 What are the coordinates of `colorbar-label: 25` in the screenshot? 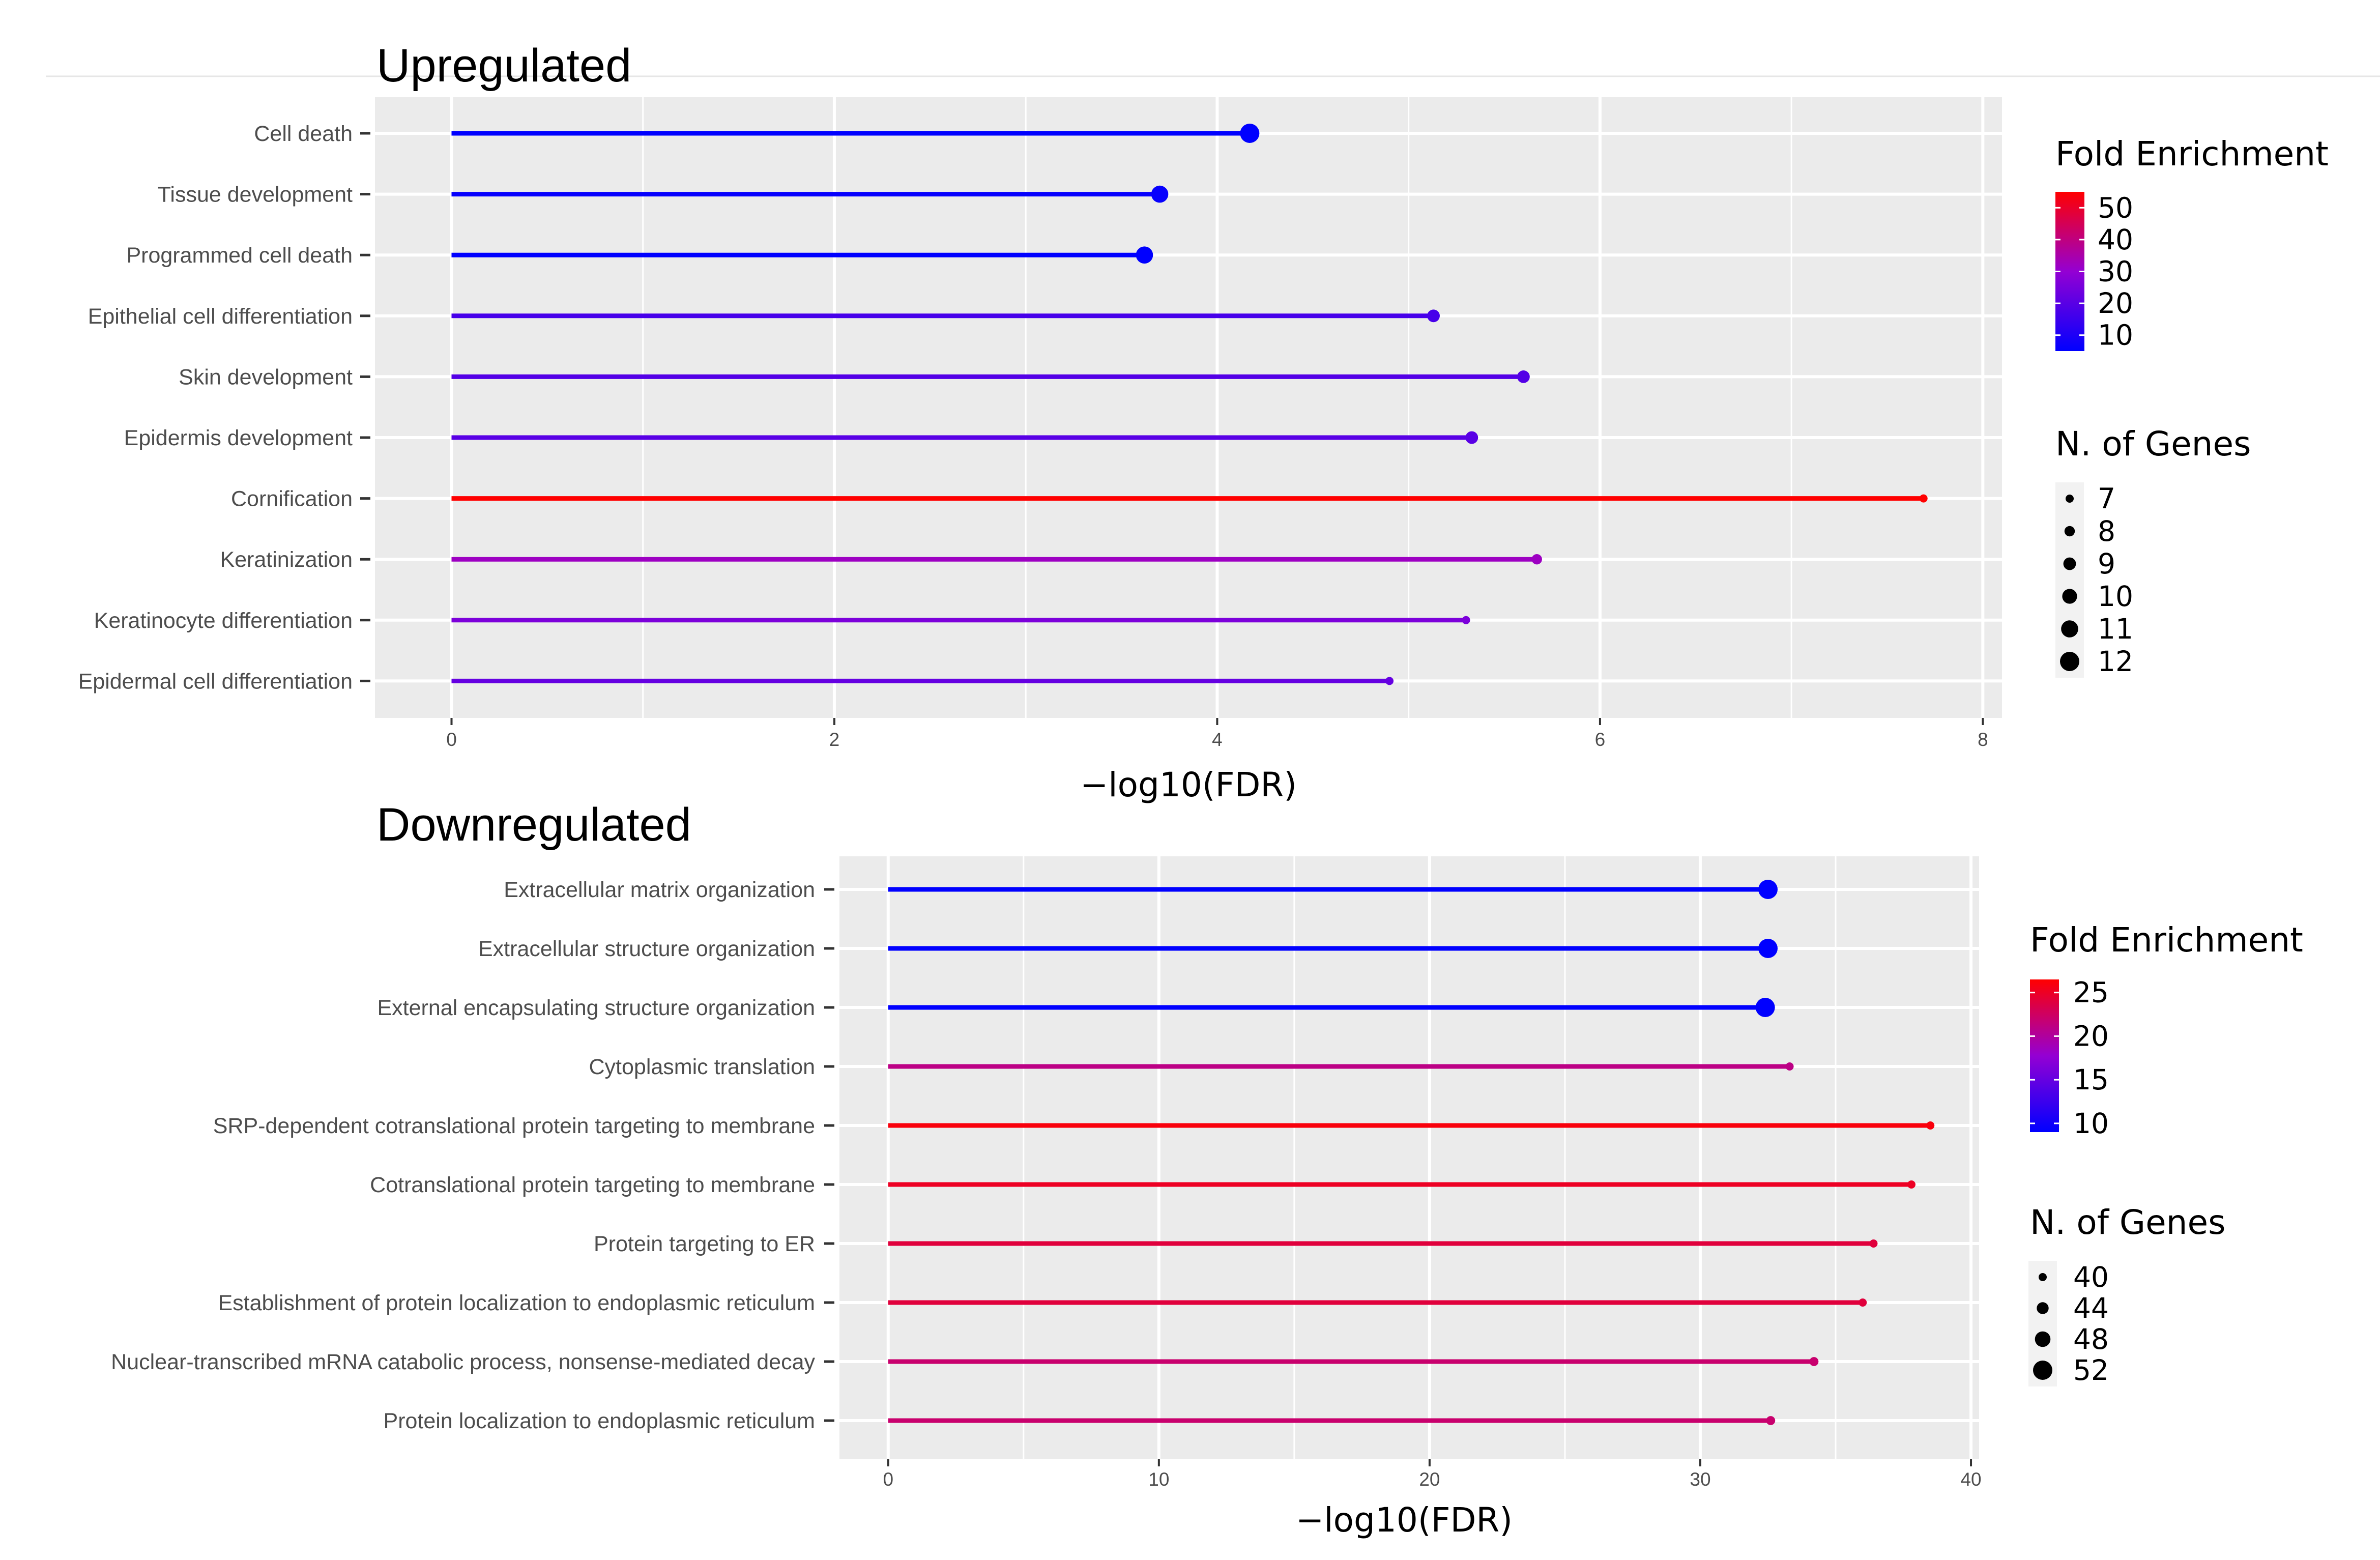 It's located at (2091, 992).